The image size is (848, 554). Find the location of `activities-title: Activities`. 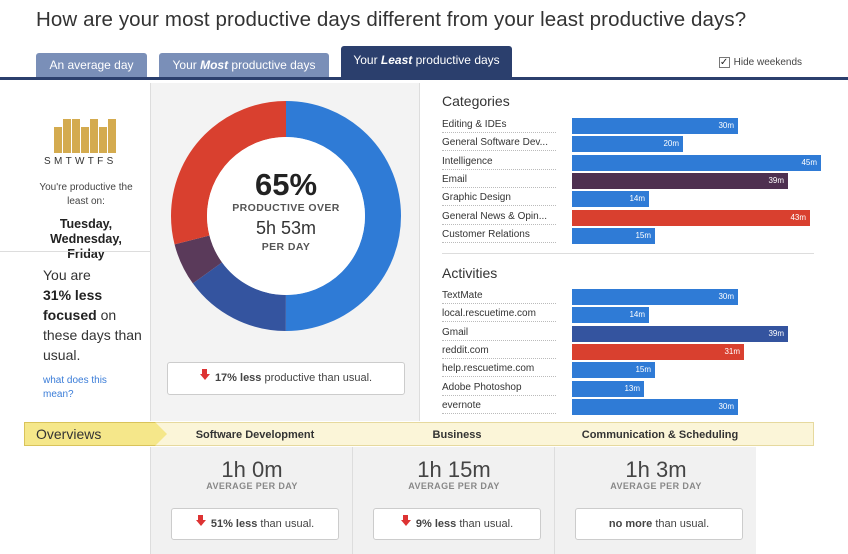

activities-title: Activities is located at coordinates (470, 273).